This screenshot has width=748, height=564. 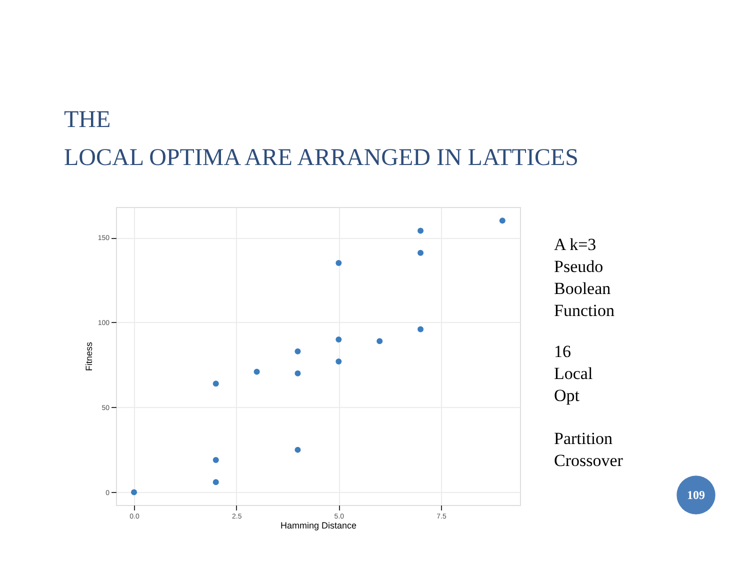 I want to click on text: 109, so click(x=696, y=495).